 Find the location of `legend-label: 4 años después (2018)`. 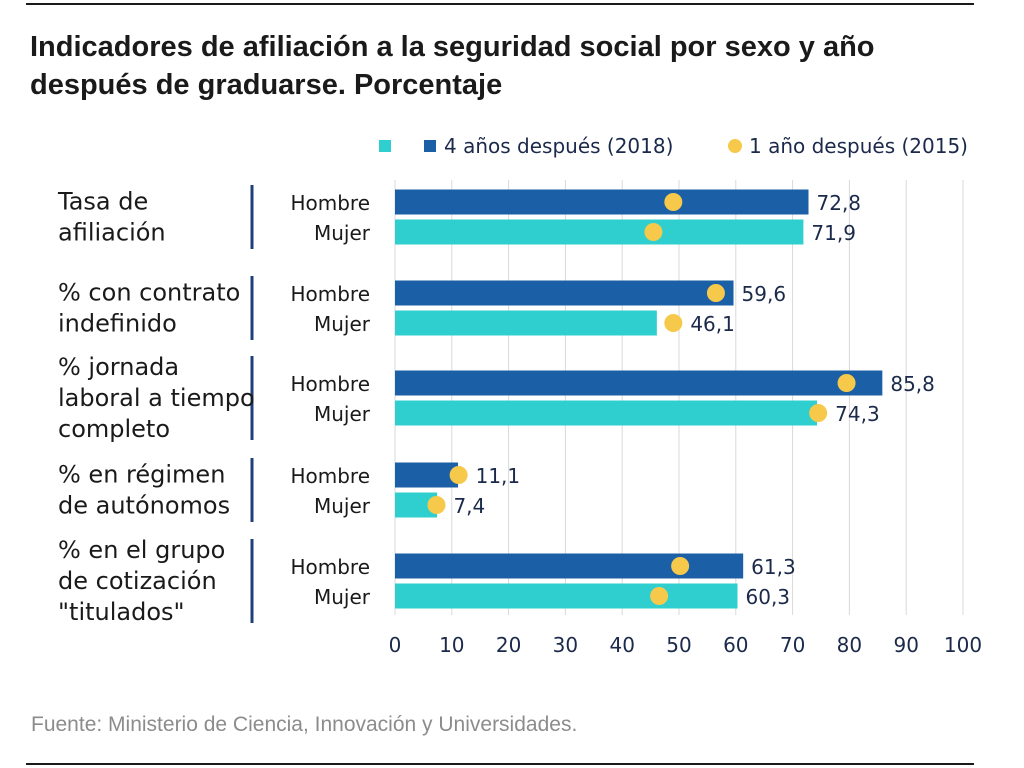

legend-label: 4 años después (2018) is located at coordinates (558, 146).